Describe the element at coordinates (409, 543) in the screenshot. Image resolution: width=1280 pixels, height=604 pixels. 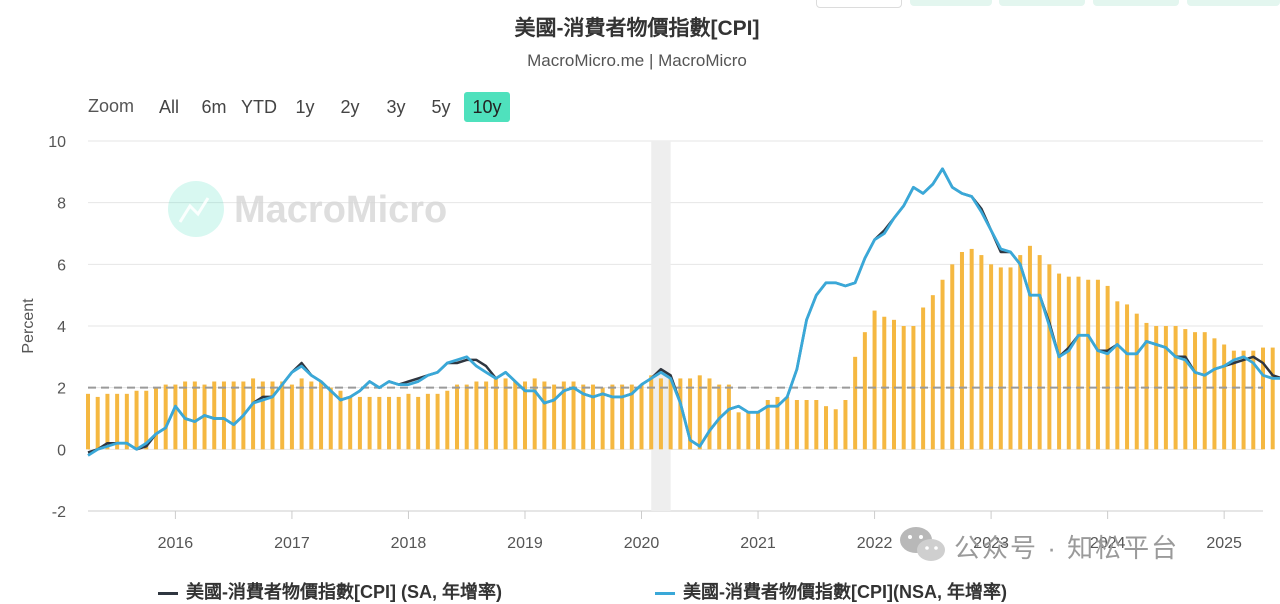
I see `x-tick-label: 2018` at that location.